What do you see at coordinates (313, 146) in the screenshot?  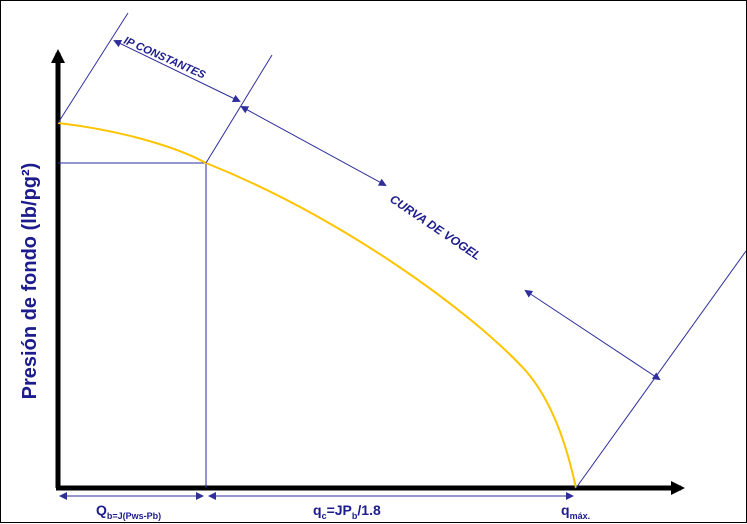 I see `vogel-arrow-upper` at bounding box center [313, 146].